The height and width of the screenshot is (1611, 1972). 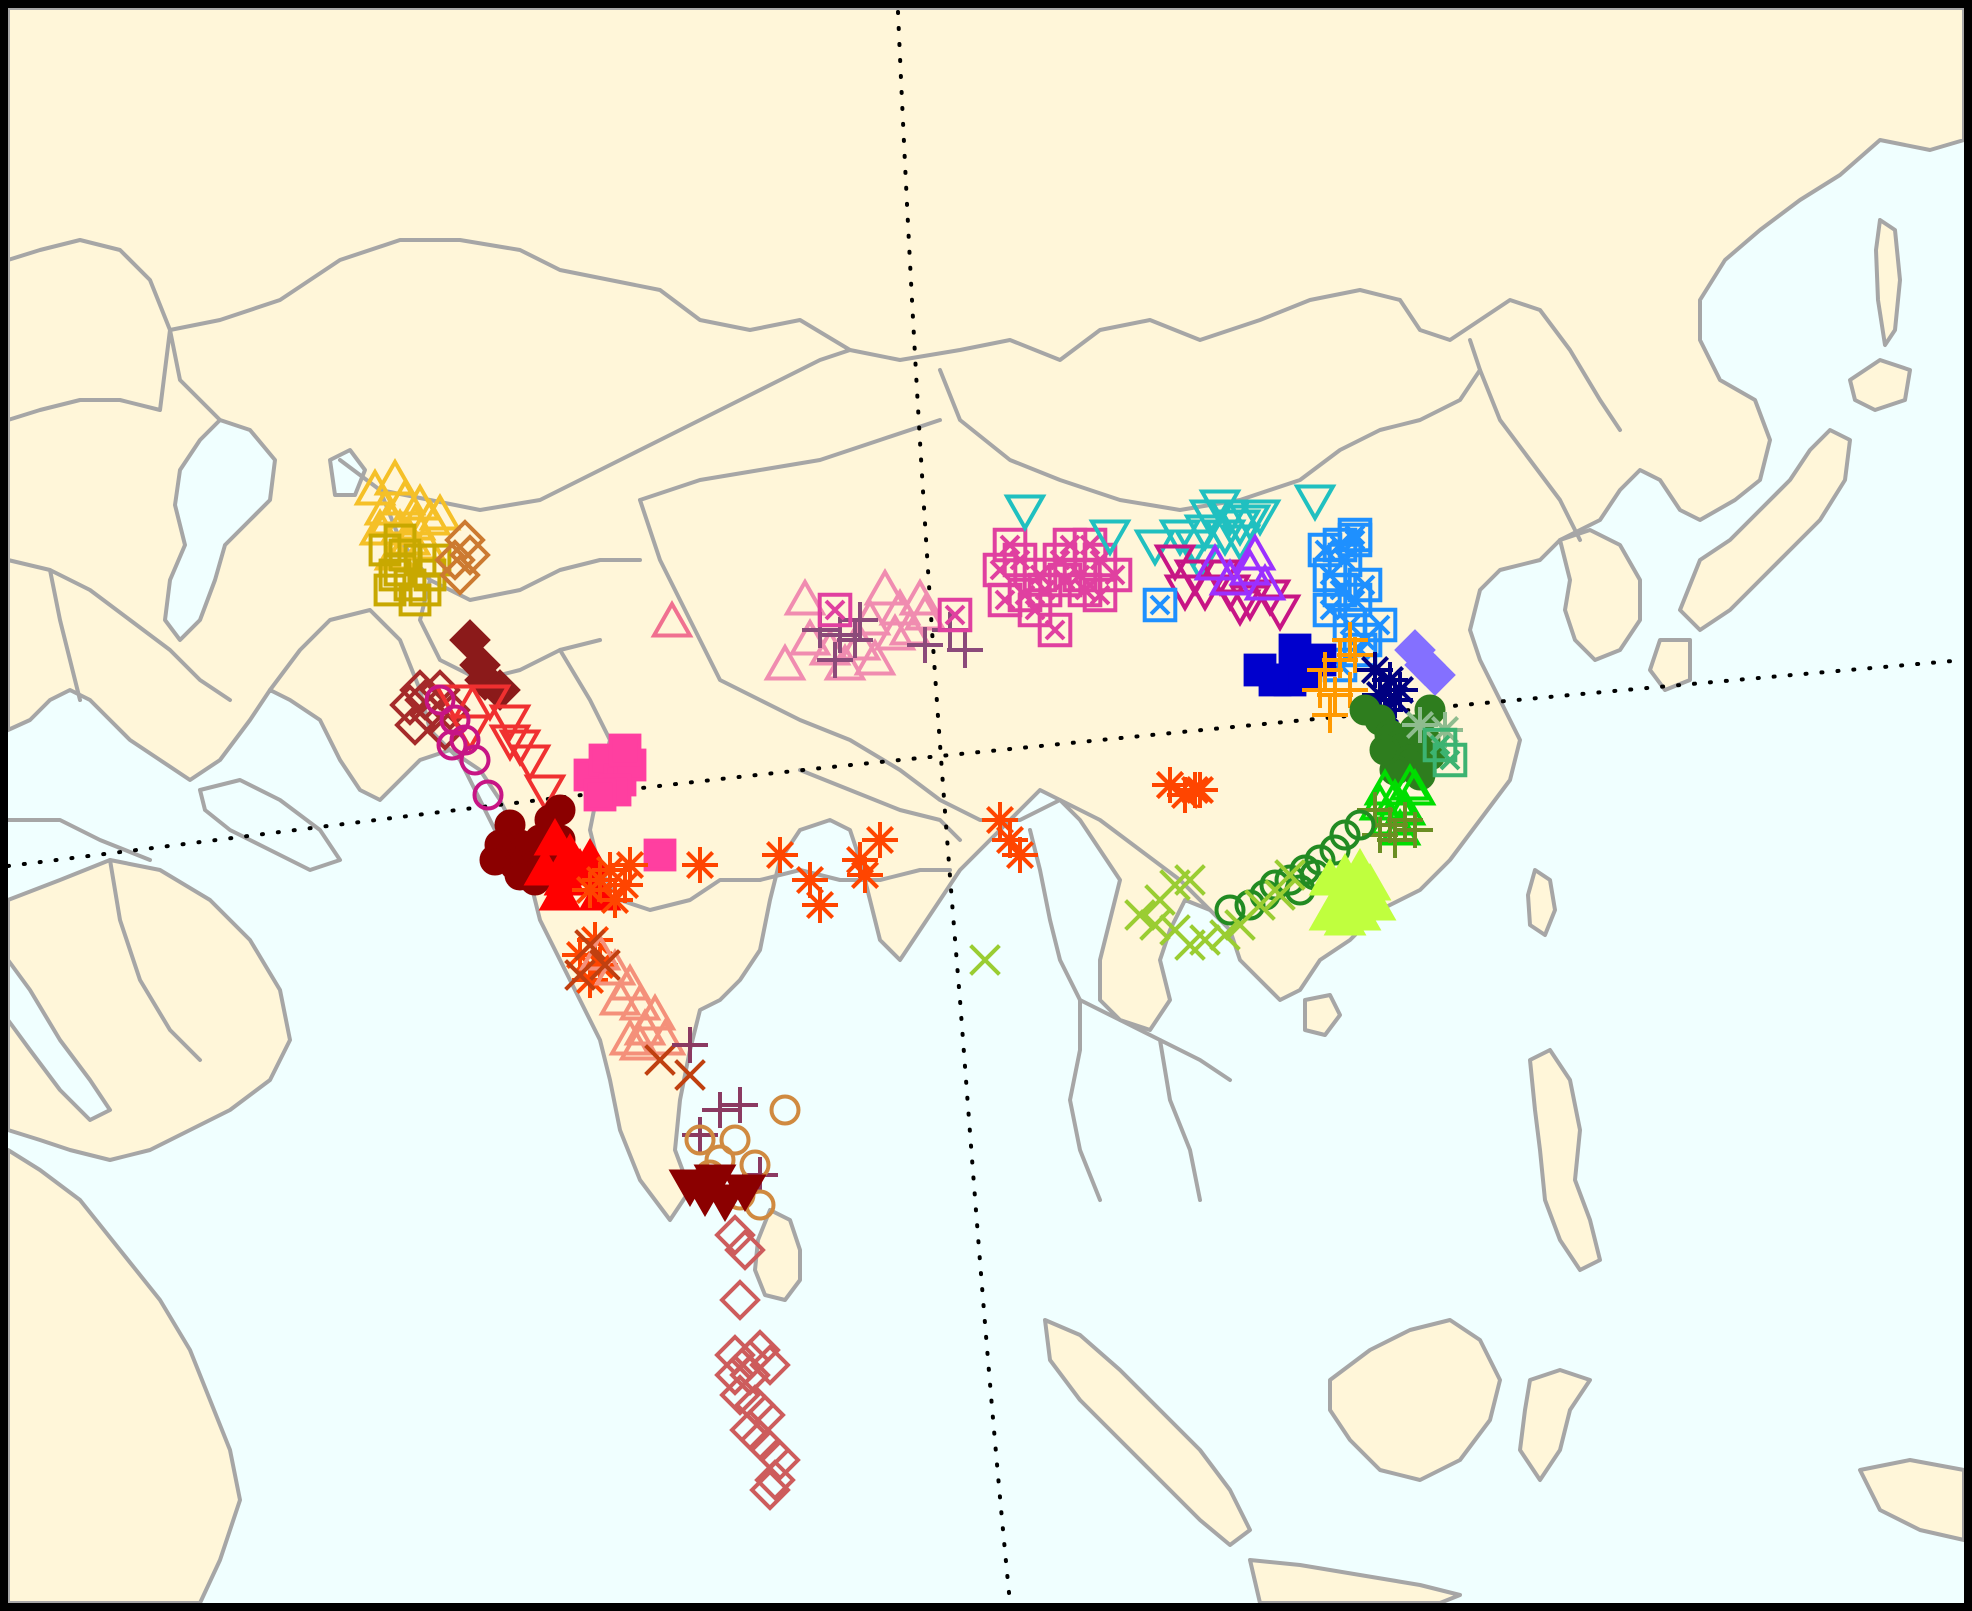 What do you see at coordinates (1375, 670) in the screenshot?
I see `north-china-navy-asterisks-marker` at bounding box center [1375, 670].